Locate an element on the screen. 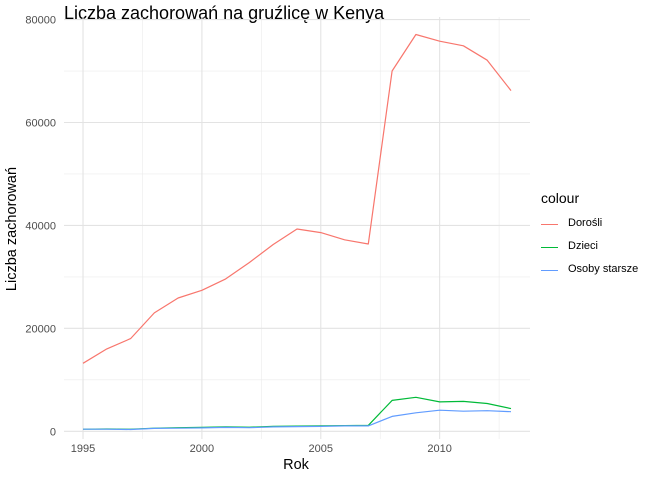 The height and width of the screenshot is (480, 672). x-tick-label: 2005 is located at coordinates (321, 449).